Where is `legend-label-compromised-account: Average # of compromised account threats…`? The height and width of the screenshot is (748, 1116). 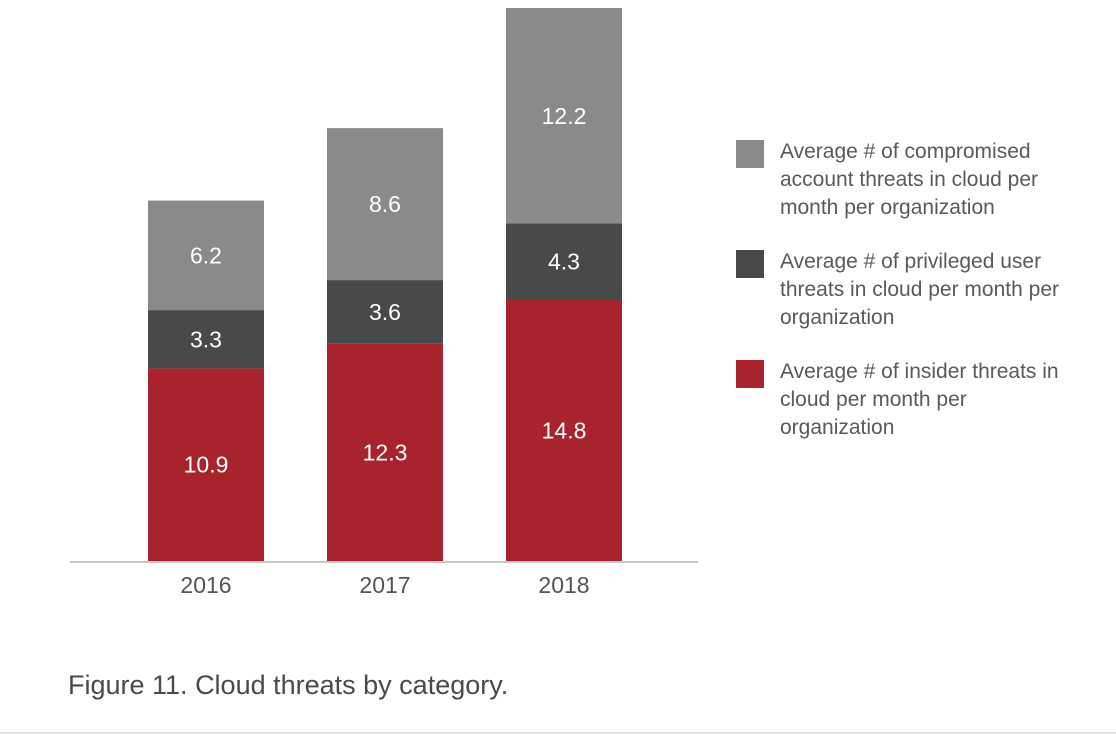
legend-label-compromised-account: Average # of compromised account threats… is located at coordinates (909, 179).